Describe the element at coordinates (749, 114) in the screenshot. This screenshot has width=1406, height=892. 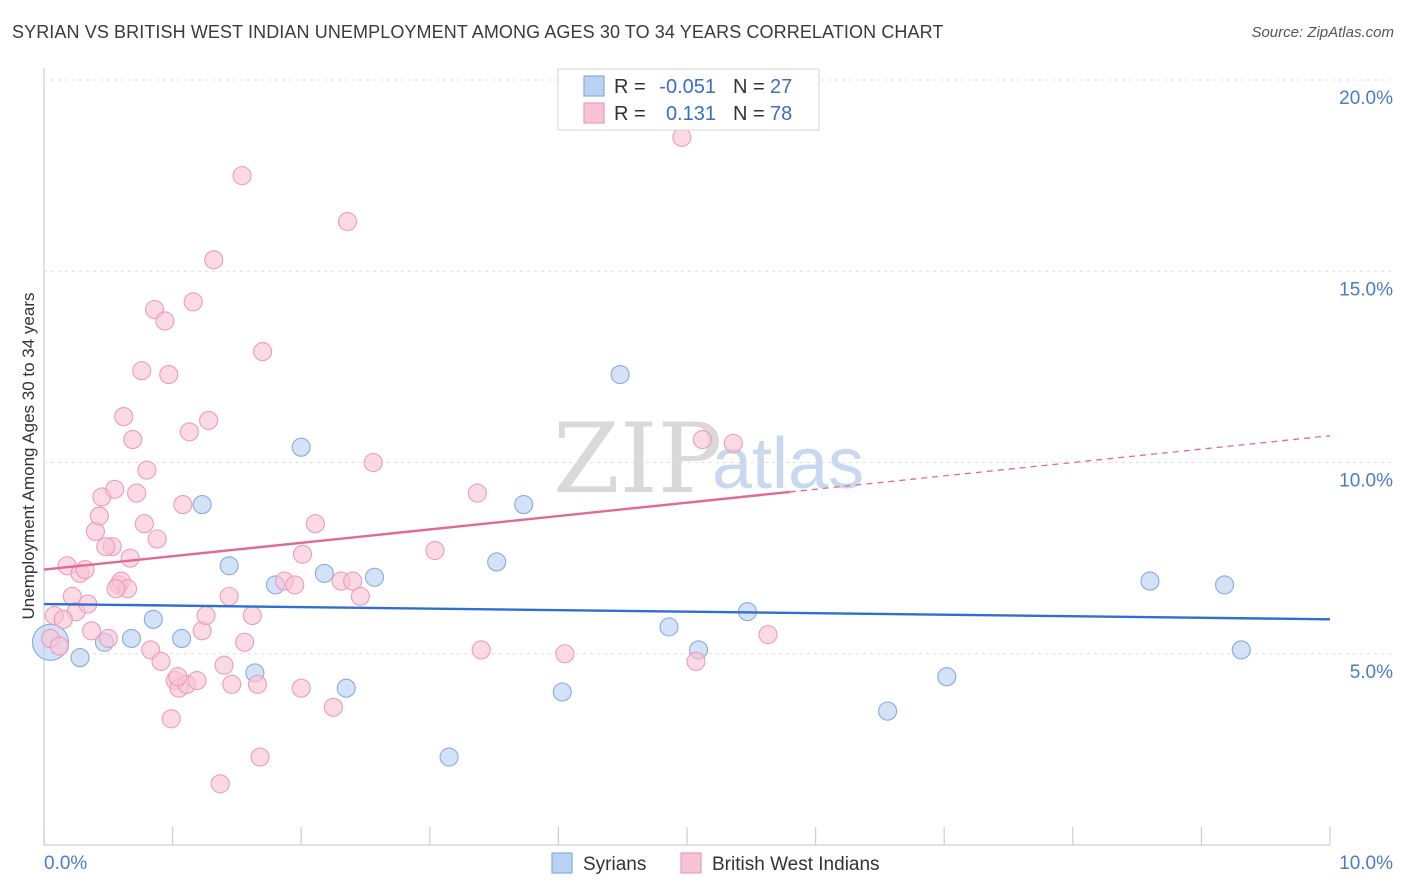
I see `legend-n-label-british-west-indians: N =` at that location.